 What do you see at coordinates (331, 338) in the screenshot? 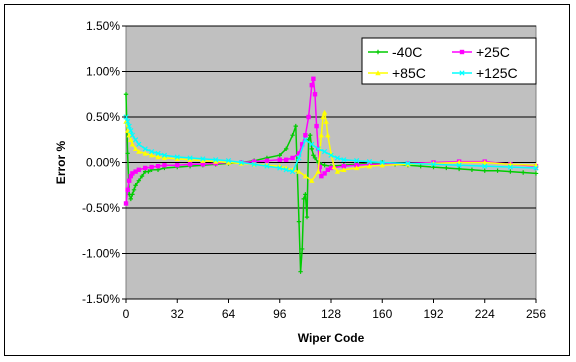
I see `x-axis-title: Wiper Code` at bounding box center [331, 338].